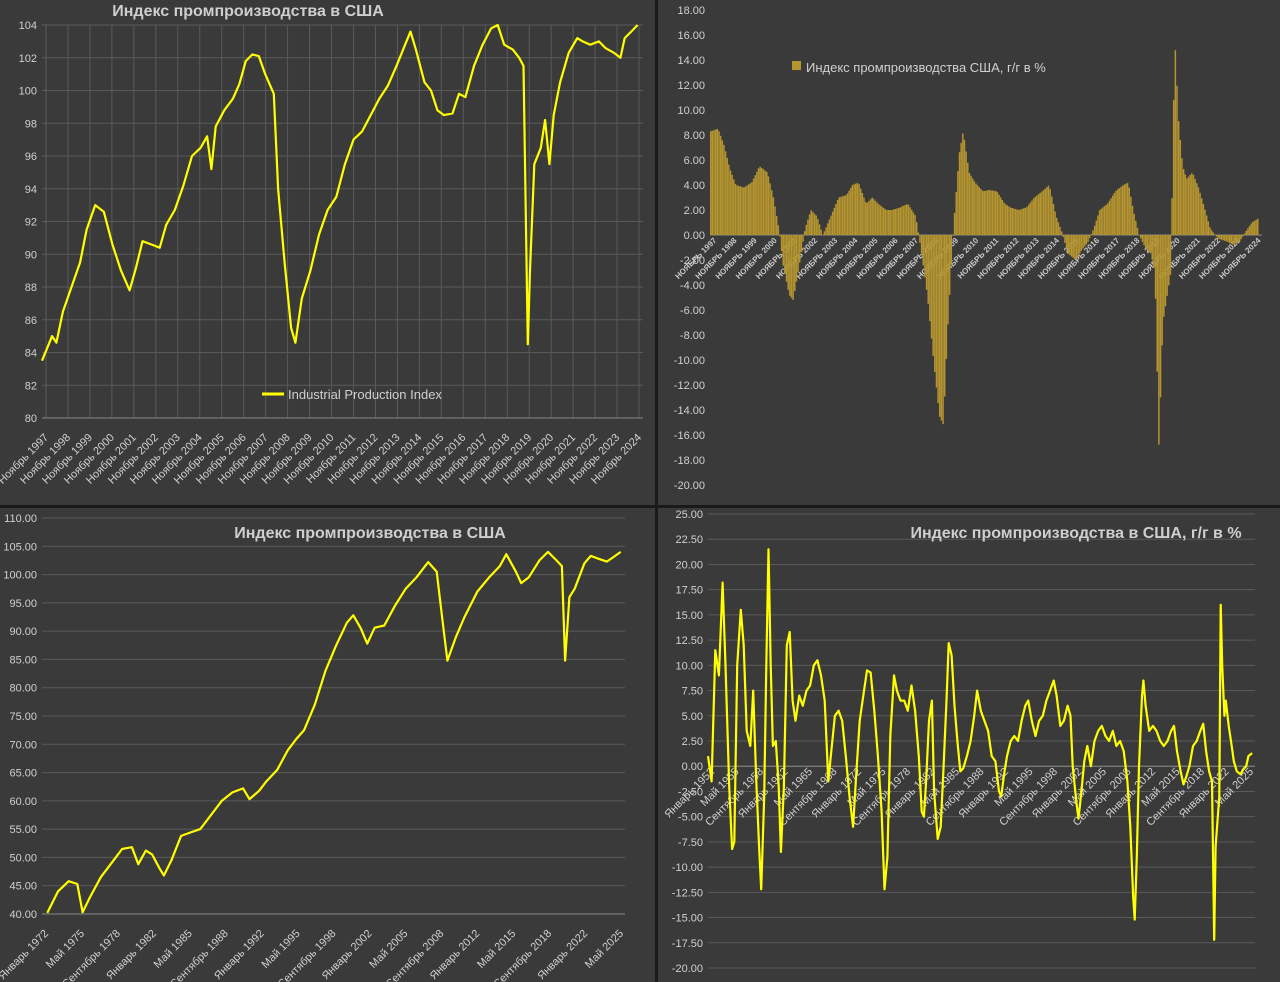 Image resolution: width=1280 pixels, height=982 pixels. What do you see at coordinates (31, 288) in the screenshot?
I see `y-tick-label: 88` at bounding box center [31, 288].